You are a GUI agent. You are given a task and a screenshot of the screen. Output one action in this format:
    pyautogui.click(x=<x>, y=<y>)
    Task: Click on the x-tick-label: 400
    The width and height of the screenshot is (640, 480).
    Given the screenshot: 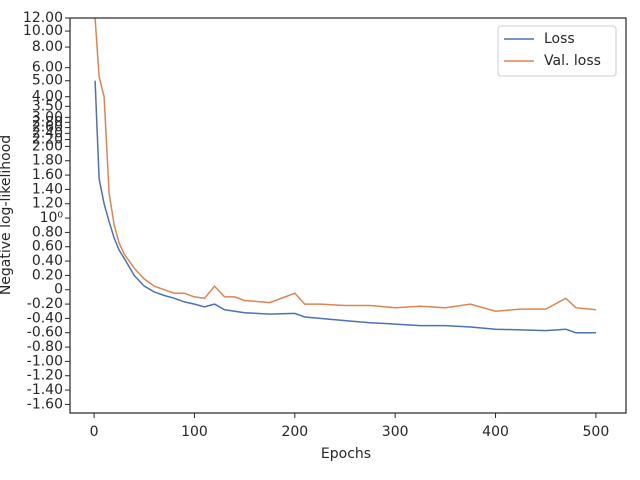 What is the action you would take?
    pyautogui.click(x=495, y=432)
    